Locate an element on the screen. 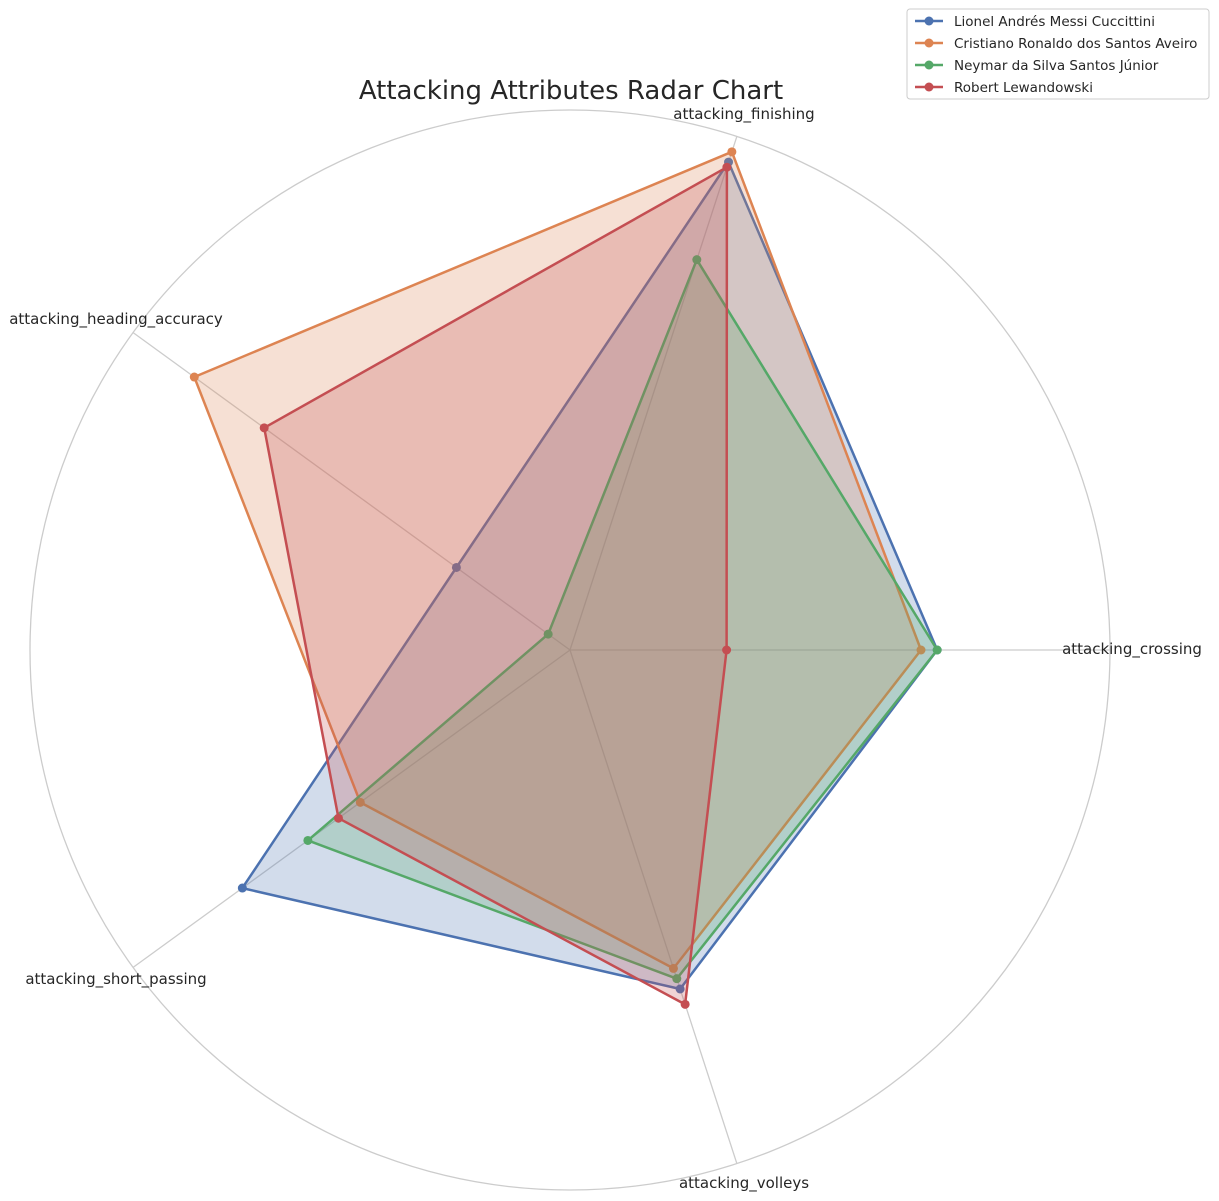 This screenshot has width=1219, height=1201. legend-entry: Lionel Andrés Messi Cuccittini is located at coordinates (1054, 22).